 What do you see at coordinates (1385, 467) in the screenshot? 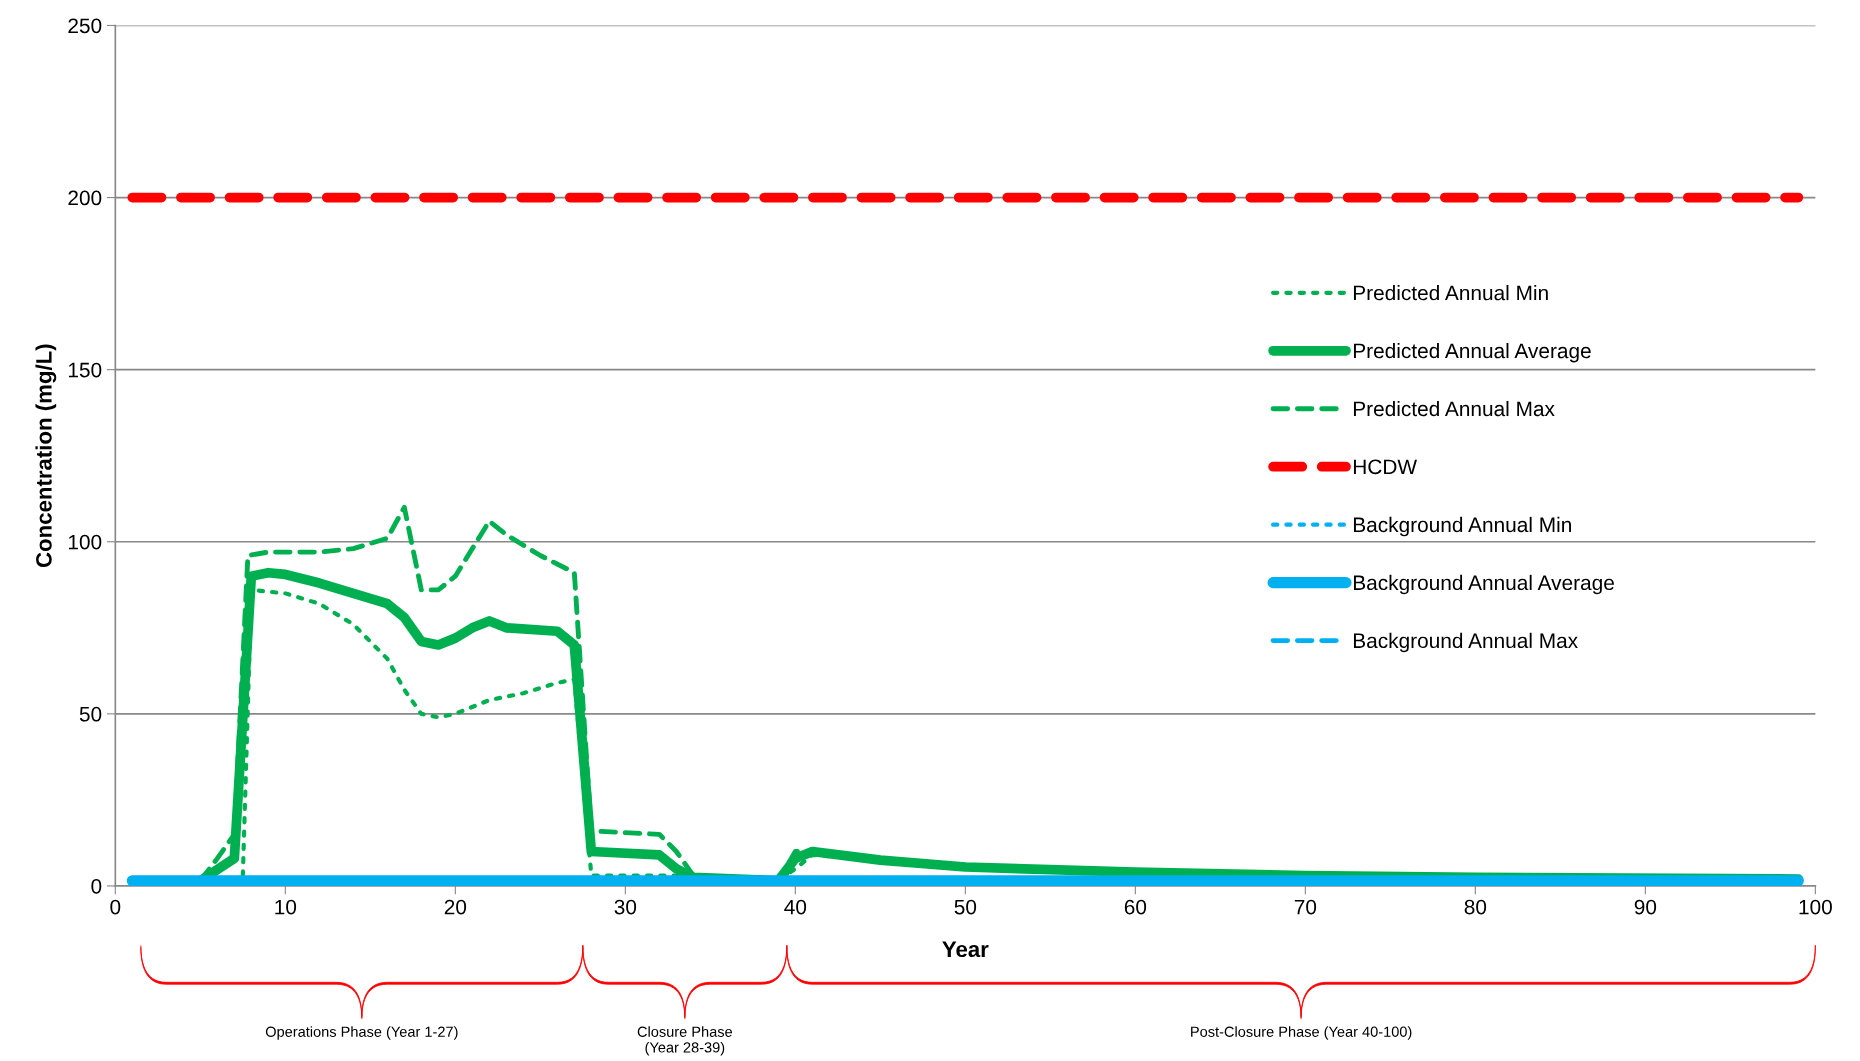
I see `legend-label: HCDW` at bounding box center [1385, 467].